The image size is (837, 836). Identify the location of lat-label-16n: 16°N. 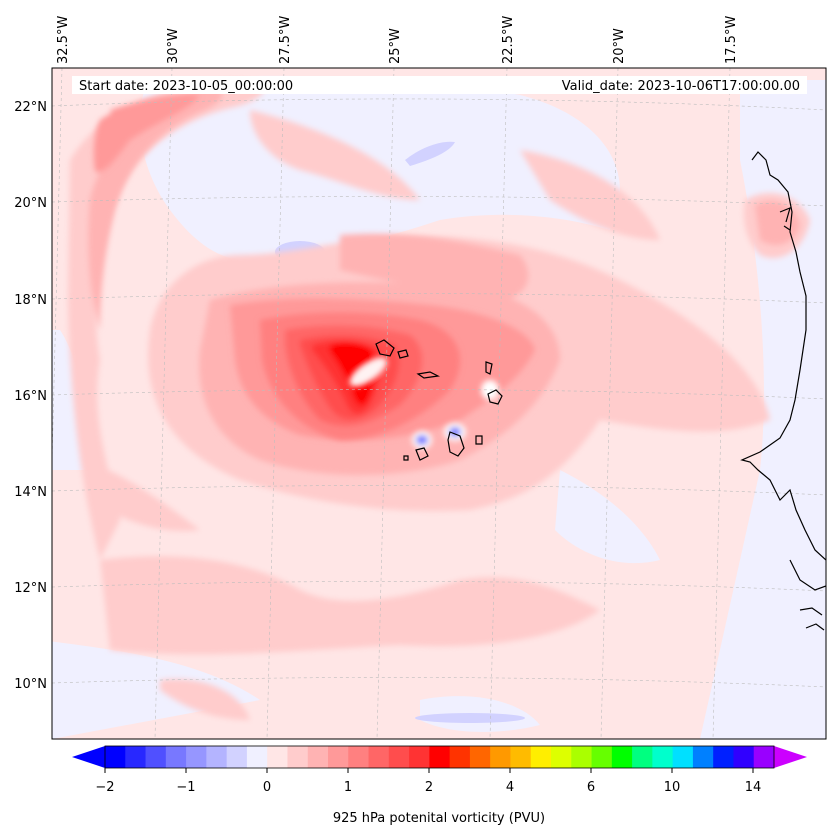
(30, 396).